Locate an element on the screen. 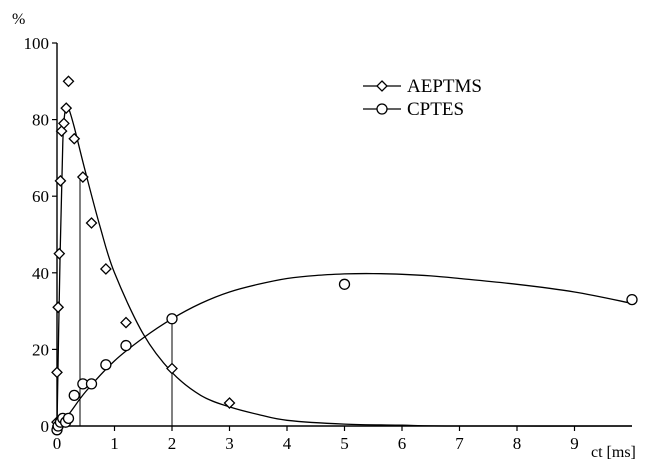 The image size is (654, 465). y-tick-label: 20 is located at coordinates (40, 349).